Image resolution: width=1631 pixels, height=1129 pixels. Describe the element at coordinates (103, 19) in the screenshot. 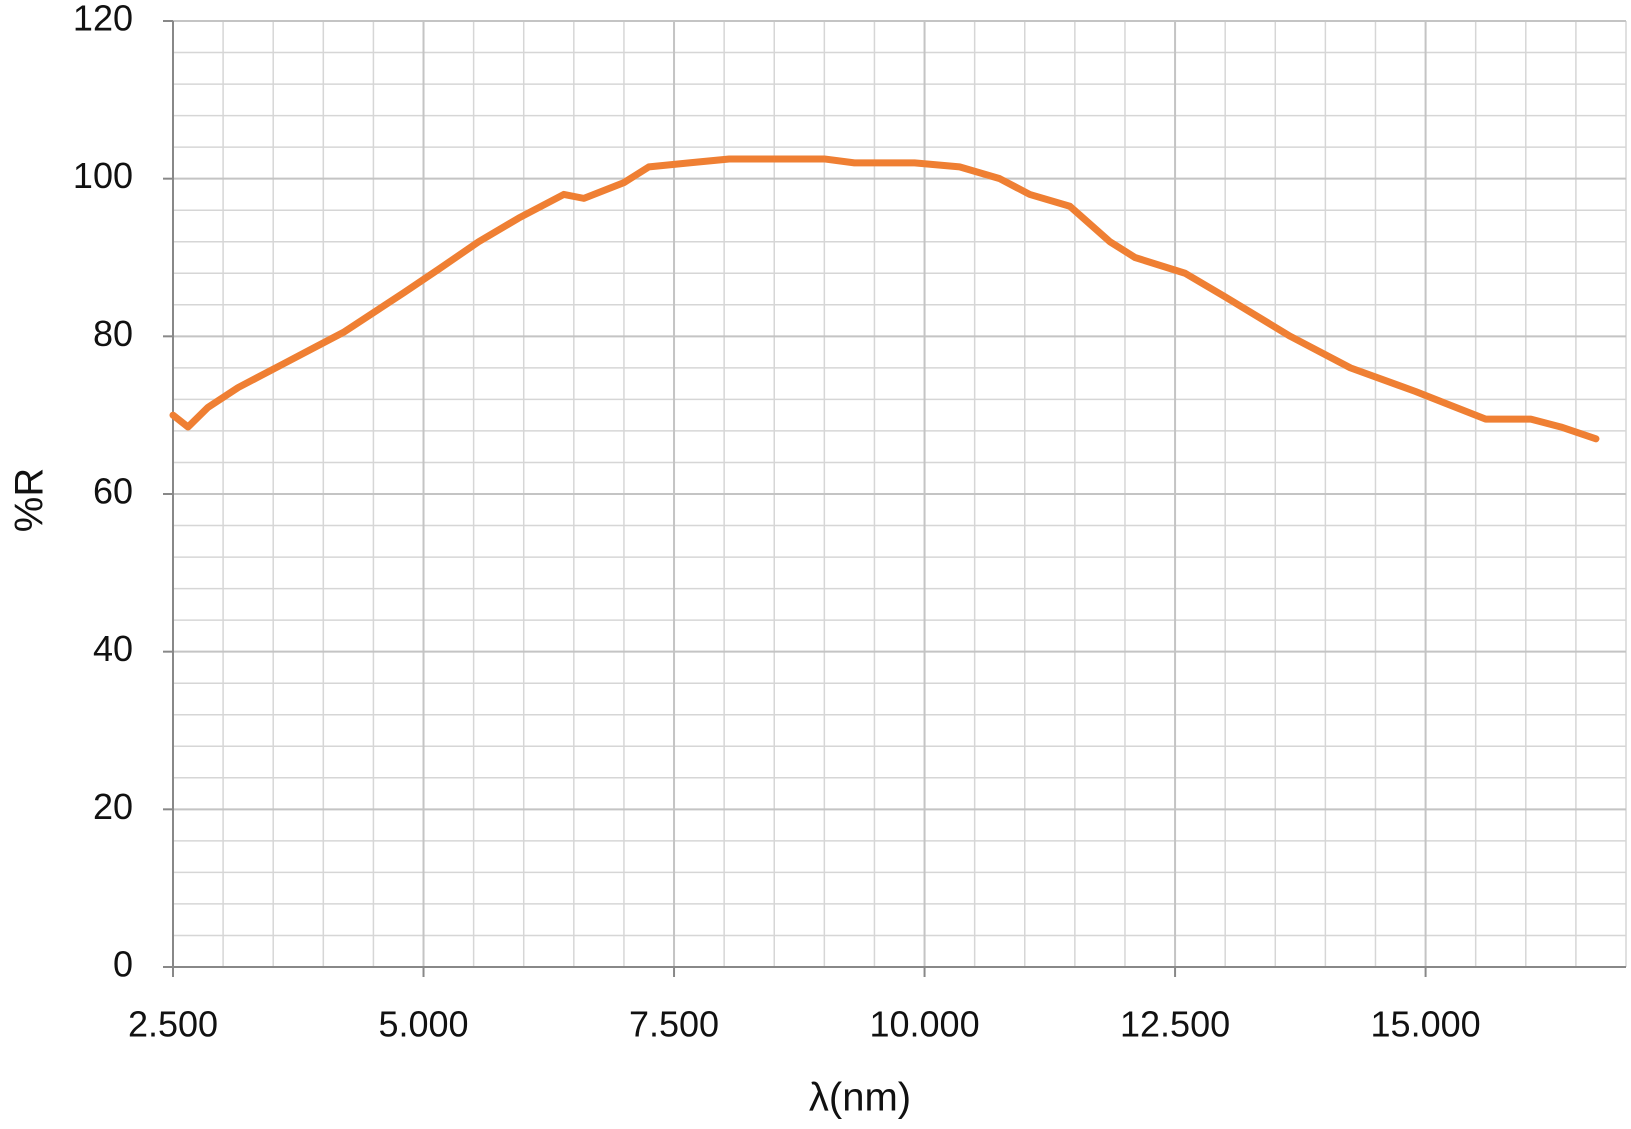

I see `y-tick-label: 120` at that location.